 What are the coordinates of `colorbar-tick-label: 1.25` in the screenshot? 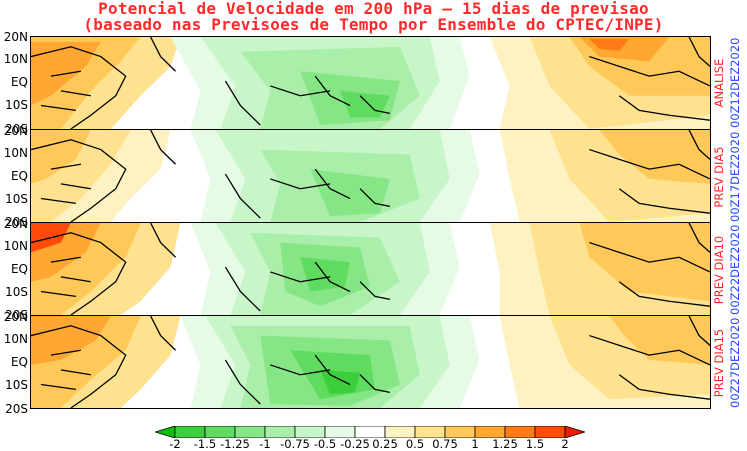 It's located at (505, 444).